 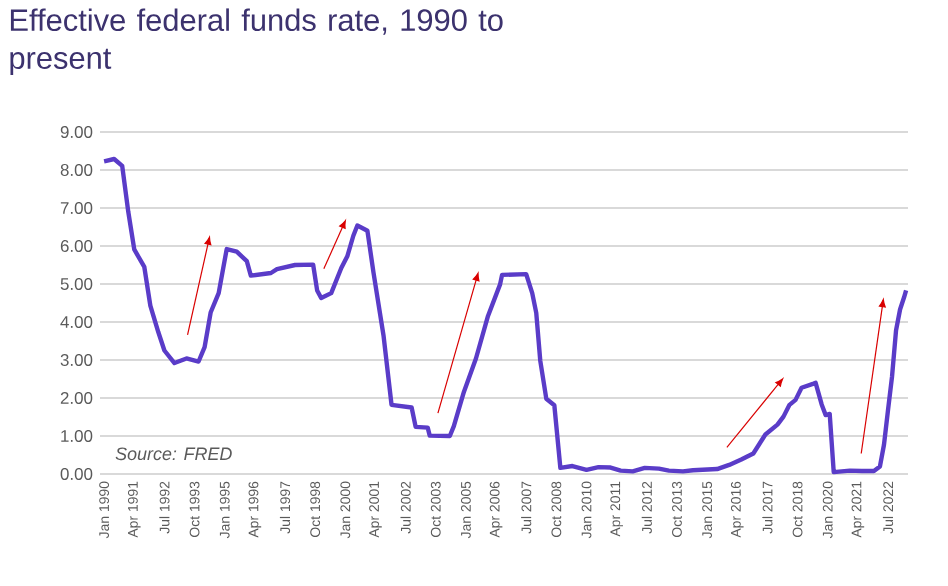 What do you see at coordinates (76, 208) in the screenshot?
I see `y-tick-label: 7.00` at bounding box center [76, 208].